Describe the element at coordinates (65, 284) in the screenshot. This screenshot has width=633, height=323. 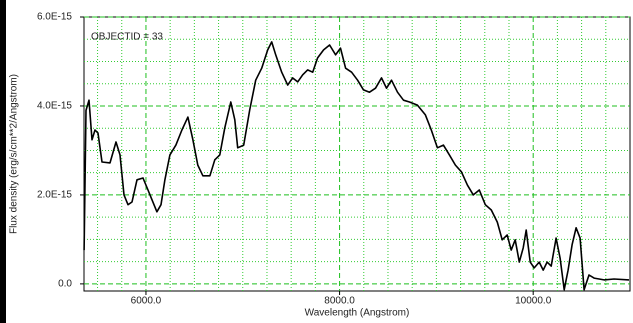
I see `y-tick-label: 0.0` at that location.